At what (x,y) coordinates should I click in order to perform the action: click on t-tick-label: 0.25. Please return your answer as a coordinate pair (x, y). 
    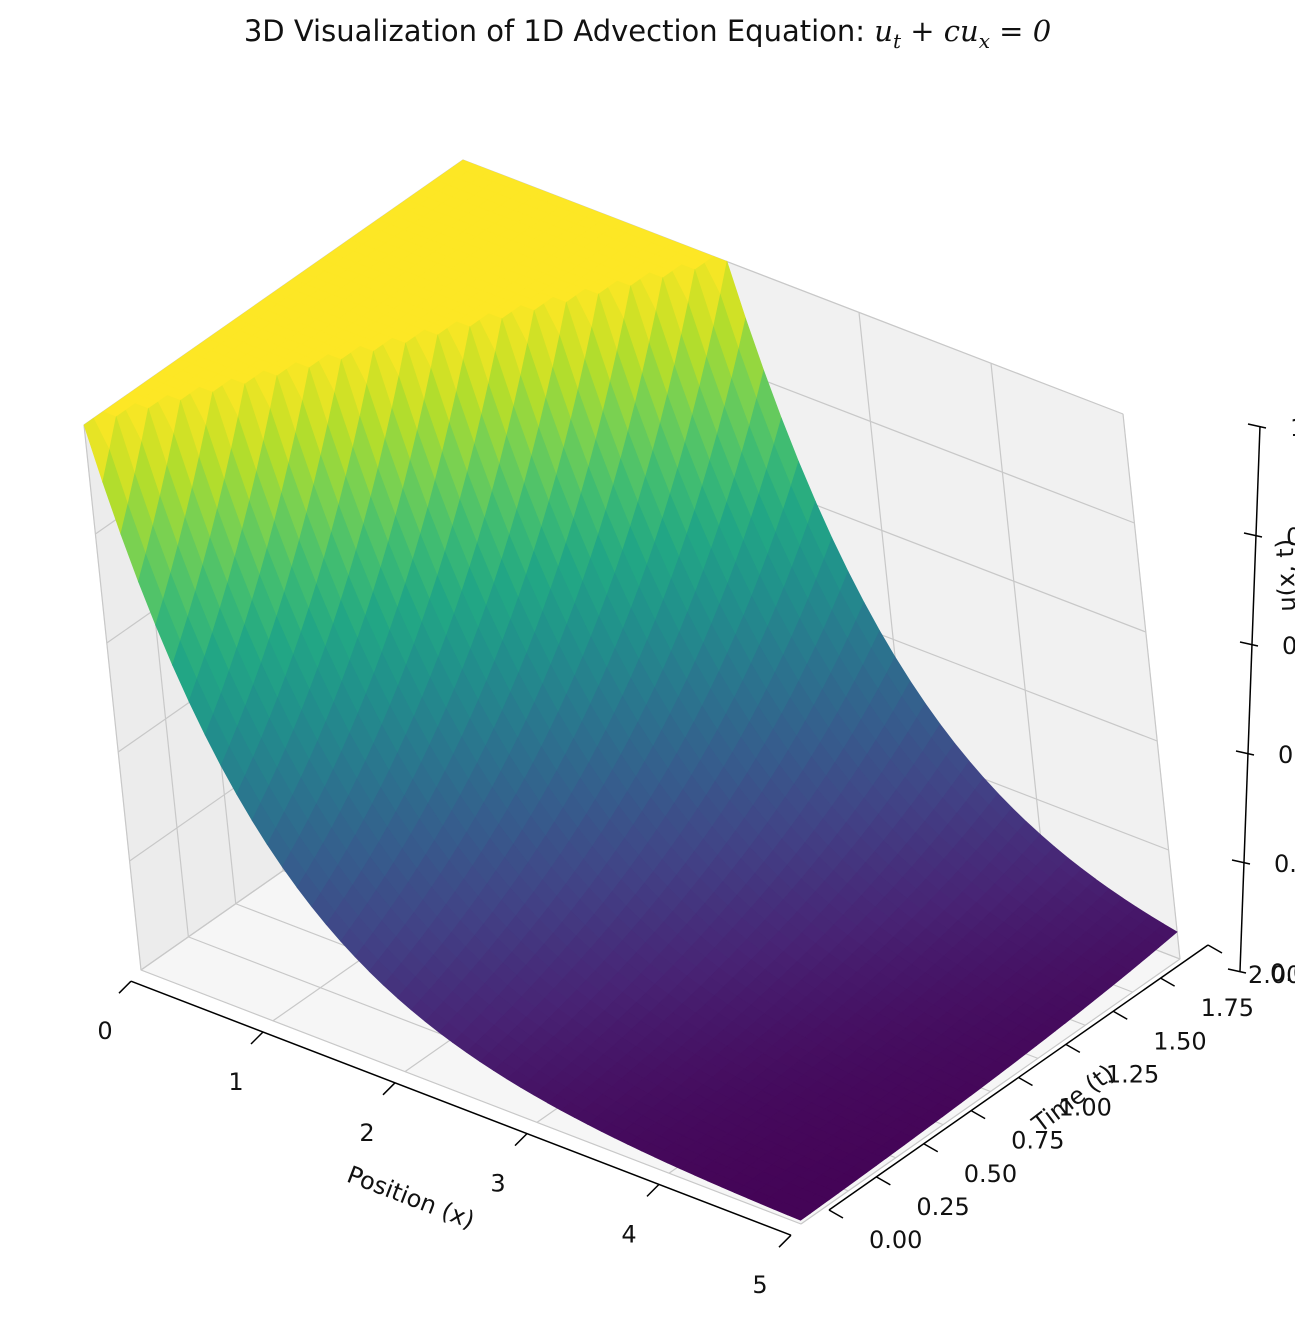
    Looking at the image, I should click on (942, 1207).